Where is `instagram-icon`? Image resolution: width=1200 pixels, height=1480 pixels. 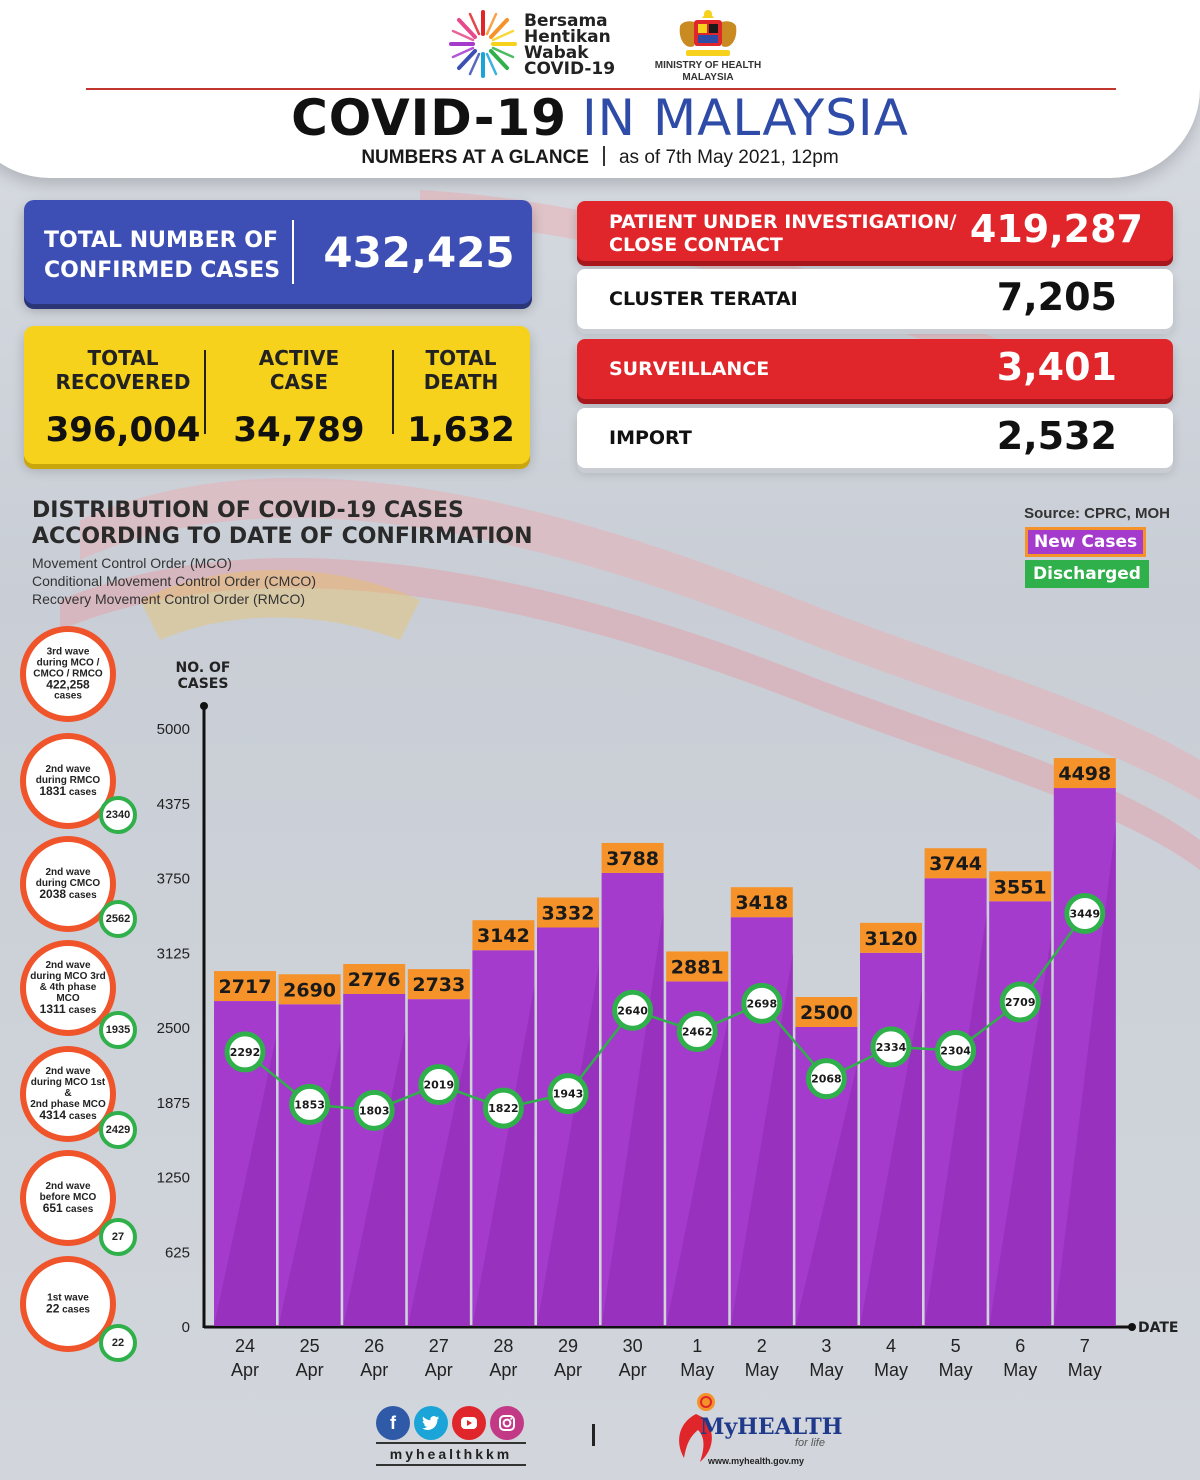
instagram-icon is located at coordinates (507, 1423).